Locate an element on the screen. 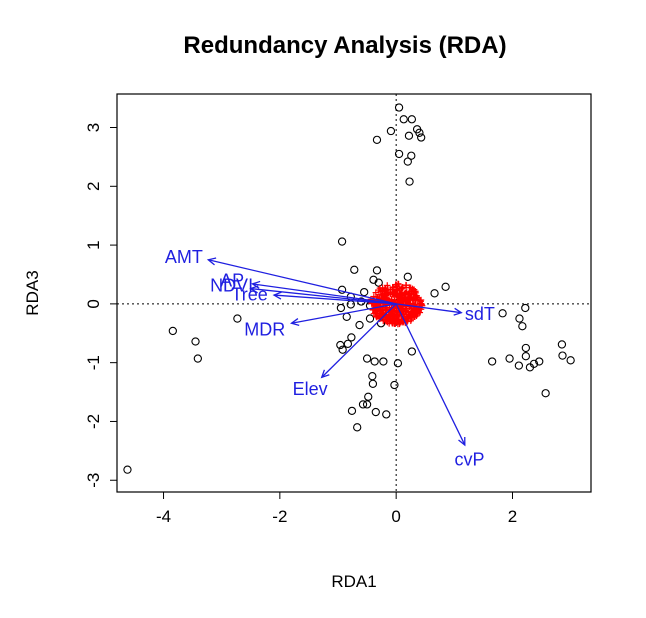 This screenshot has height=618, width=646. env-vector: MDR is located at coordinates (320, 321).